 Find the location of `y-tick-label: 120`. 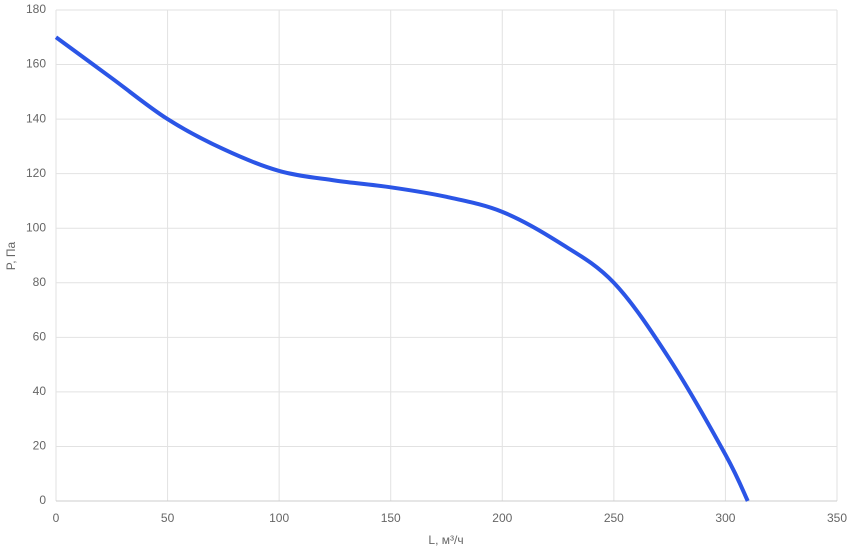

y-tick-label: 120 is located at coordinates (36, 173).